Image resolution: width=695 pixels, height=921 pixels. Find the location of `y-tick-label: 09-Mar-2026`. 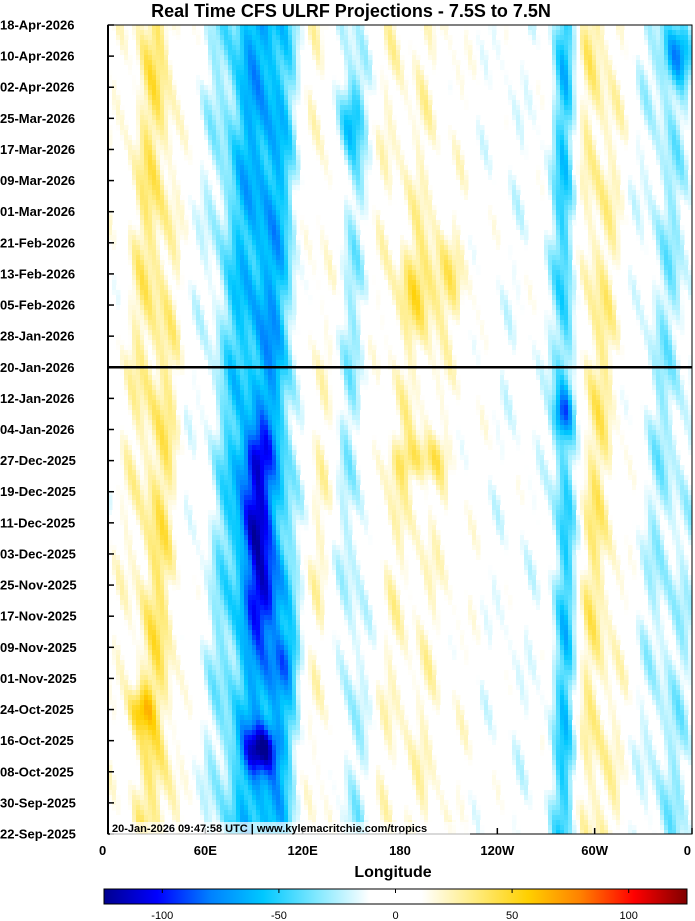

y-tick-label: 09-Mar-2026 is located at coordinates (37, 180).